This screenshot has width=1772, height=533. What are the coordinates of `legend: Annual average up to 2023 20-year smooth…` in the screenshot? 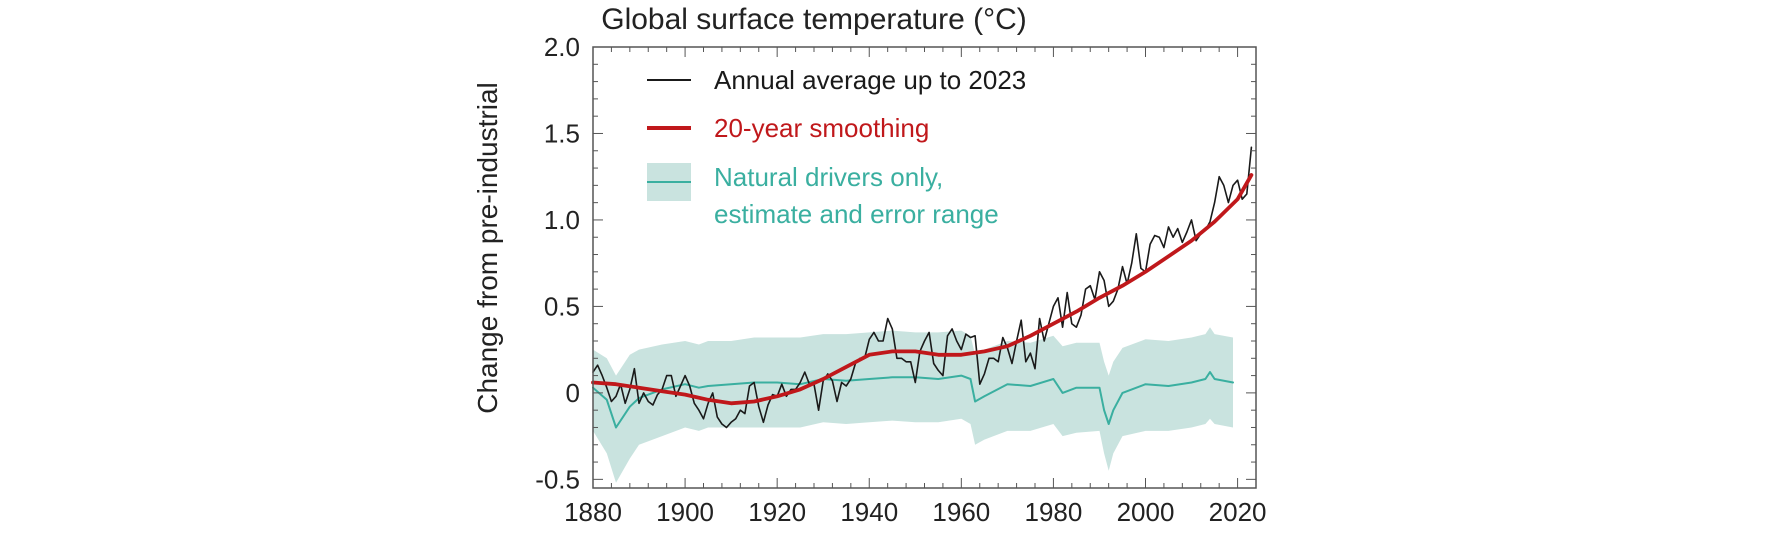 It's located at (836, 147).